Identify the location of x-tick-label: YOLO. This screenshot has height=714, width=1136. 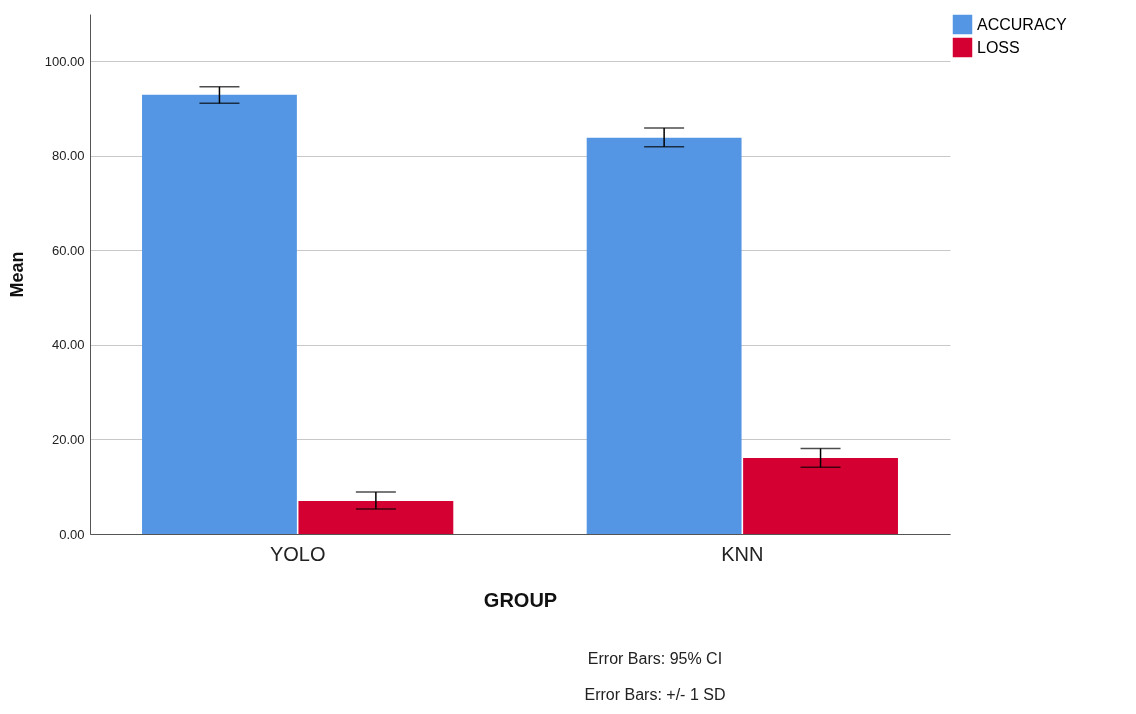
(297, 553).